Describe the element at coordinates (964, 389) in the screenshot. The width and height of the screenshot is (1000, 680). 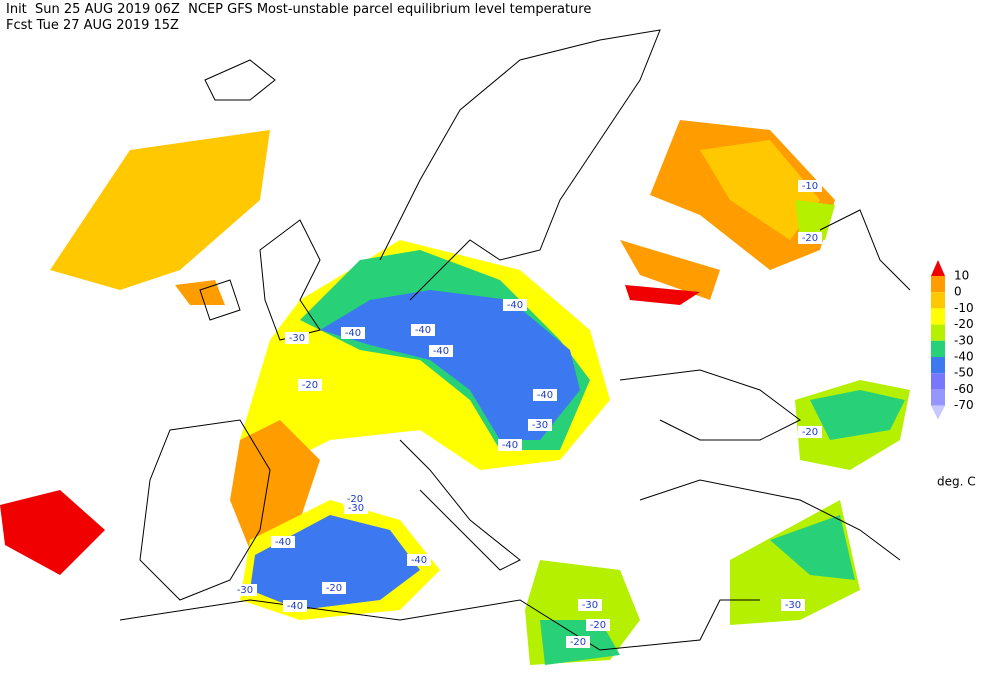
I see `legend-label: -60` at that location.